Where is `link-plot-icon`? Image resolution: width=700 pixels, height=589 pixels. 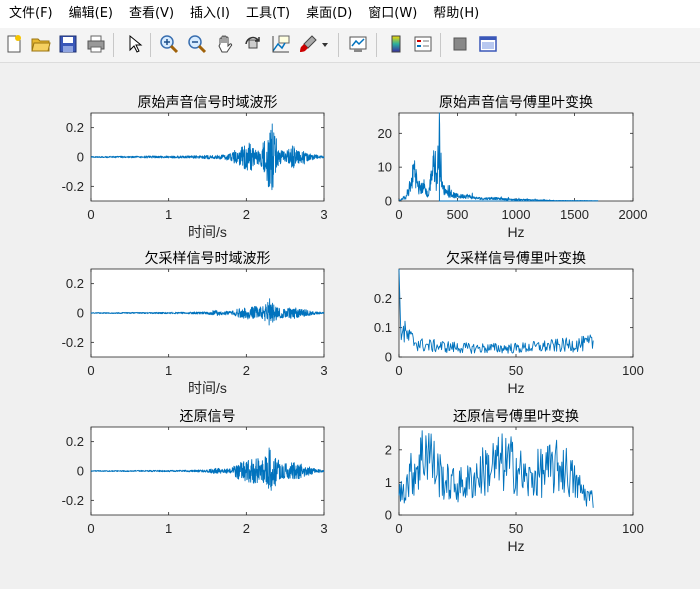
link-plot-icon is located at coordinates (358, 44).